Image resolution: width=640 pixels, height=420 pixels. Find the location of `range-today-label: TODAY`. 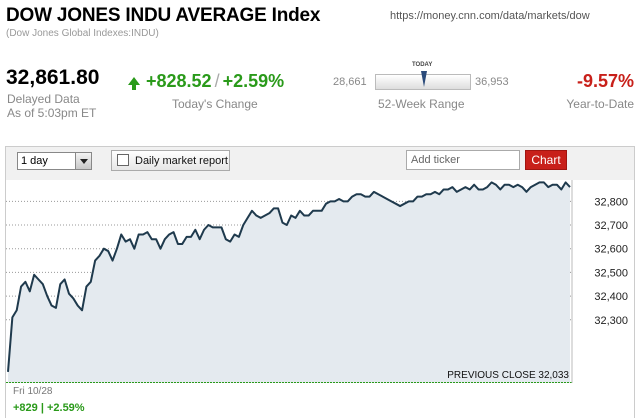

range-today-label: TODAY is located at coordinates (422, 65).